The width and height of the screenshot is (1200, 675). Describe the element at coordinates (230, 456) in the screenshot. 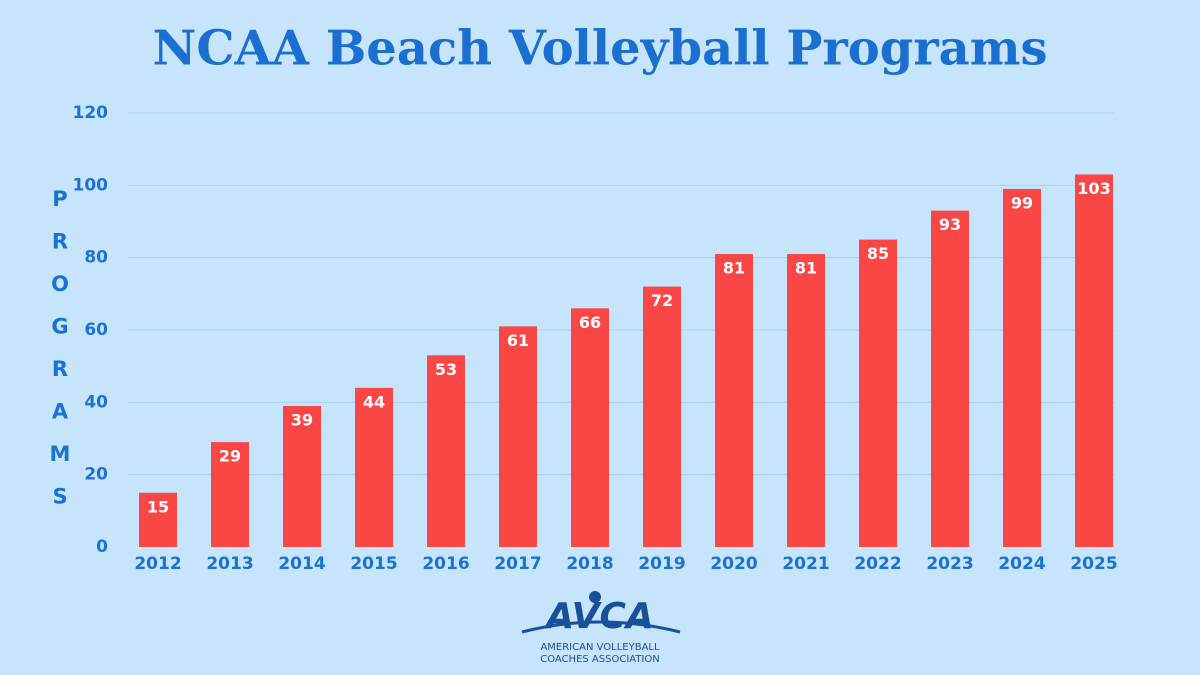

I see `data-label: 29` at that location.